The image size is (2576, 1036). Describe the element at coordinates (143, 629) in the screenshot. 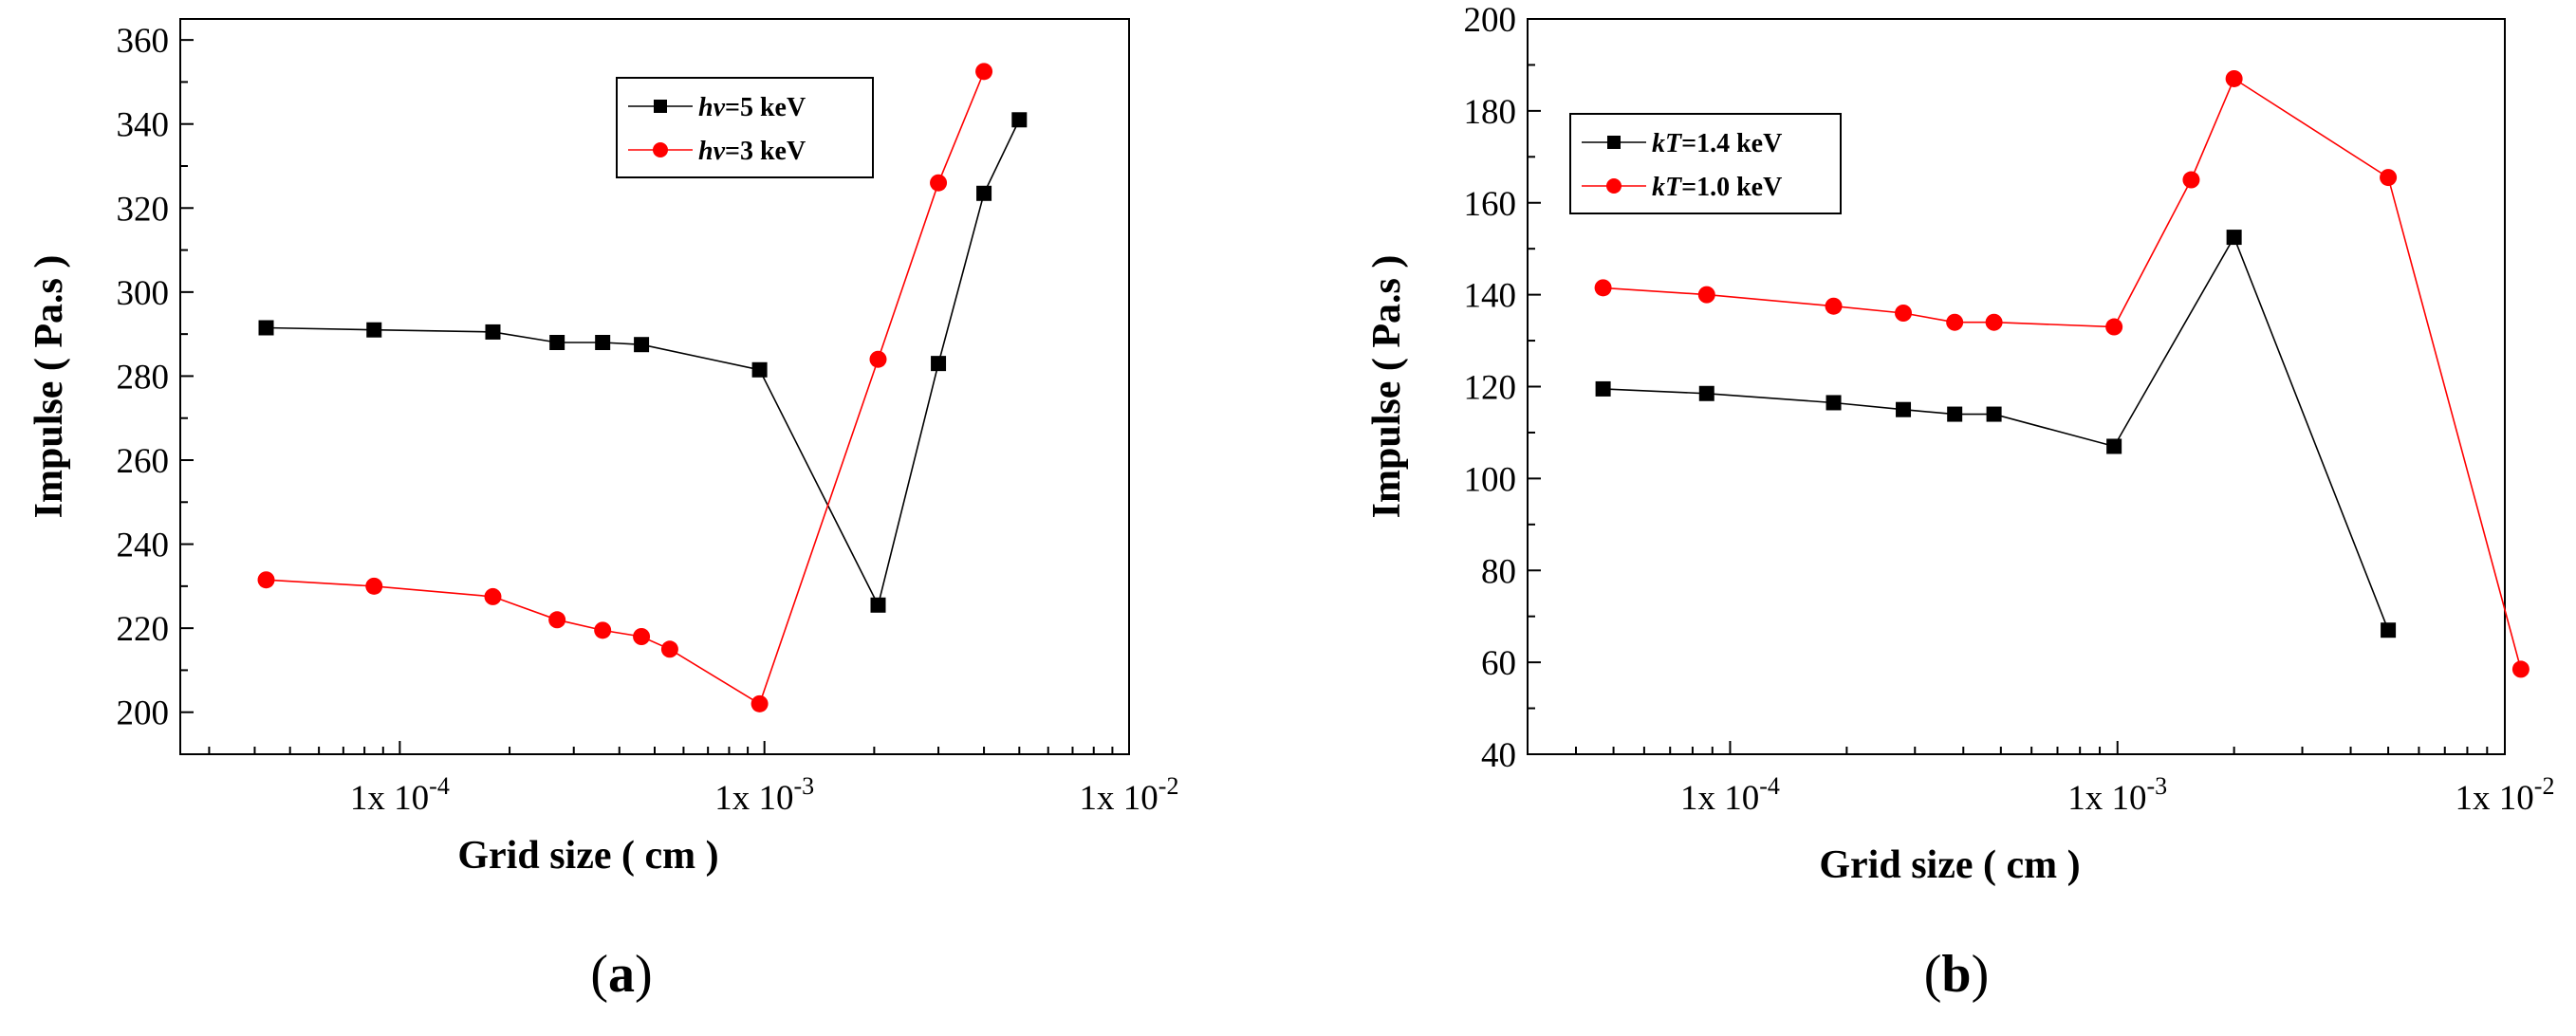

I see `y-tick-label: 220` at that location.